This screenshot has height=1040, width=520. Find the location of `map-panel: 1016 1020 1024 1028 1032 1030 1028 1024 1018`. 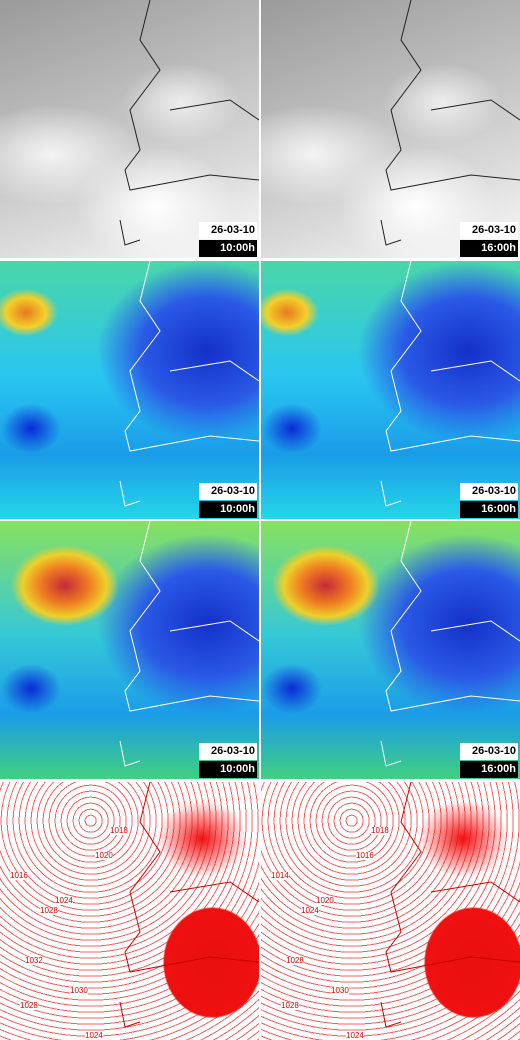

map-panel: 1016 1020 1024 1028 1032 1030 1028 1024 1018 is located at coordinates (129, 910).